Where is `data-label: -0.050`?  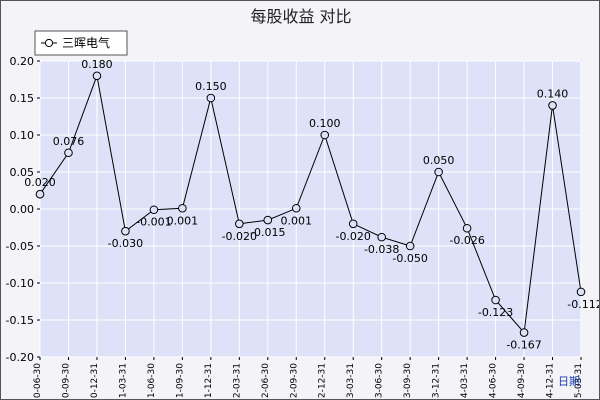 data-label: -0.050 is located at coordinates (409, 258).